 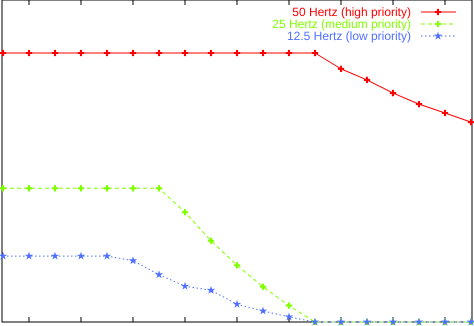 What do you see at coordinates (349, 36) in the screenshot?
I see `legend-label: 12.5 Hertz (low priority)` at bounding box center [349, 36].